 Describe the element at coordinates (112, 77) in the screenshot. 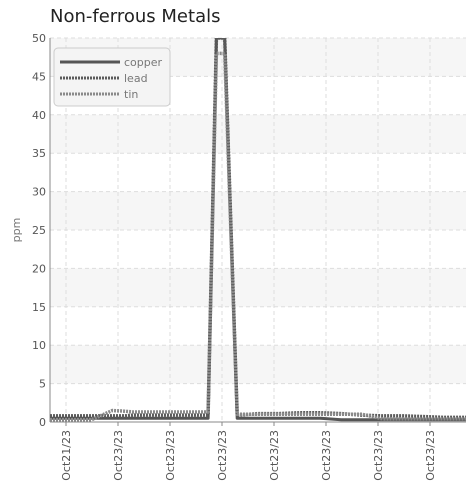

I see `legend: copper lead tin` at that location.